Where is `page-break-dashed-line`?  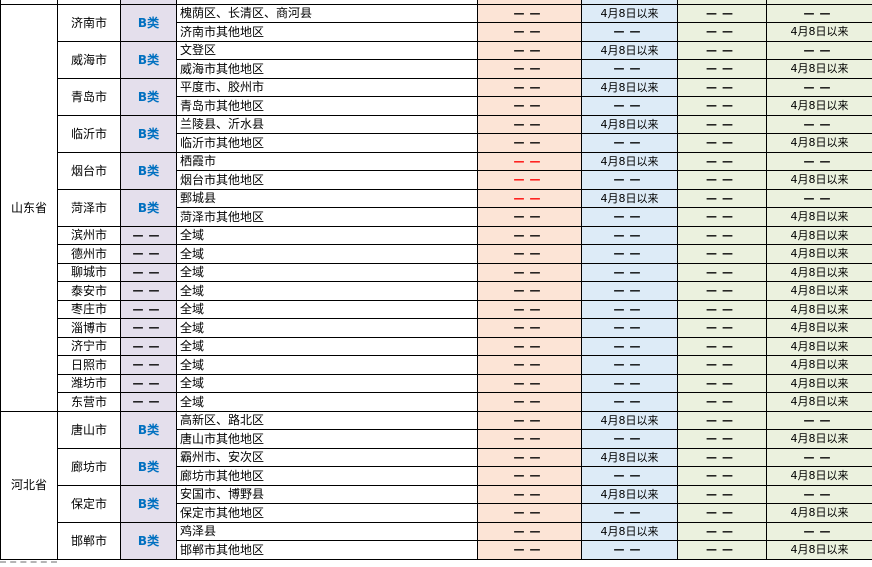 page-break-dashed-line is located at coordinates (28, 562).